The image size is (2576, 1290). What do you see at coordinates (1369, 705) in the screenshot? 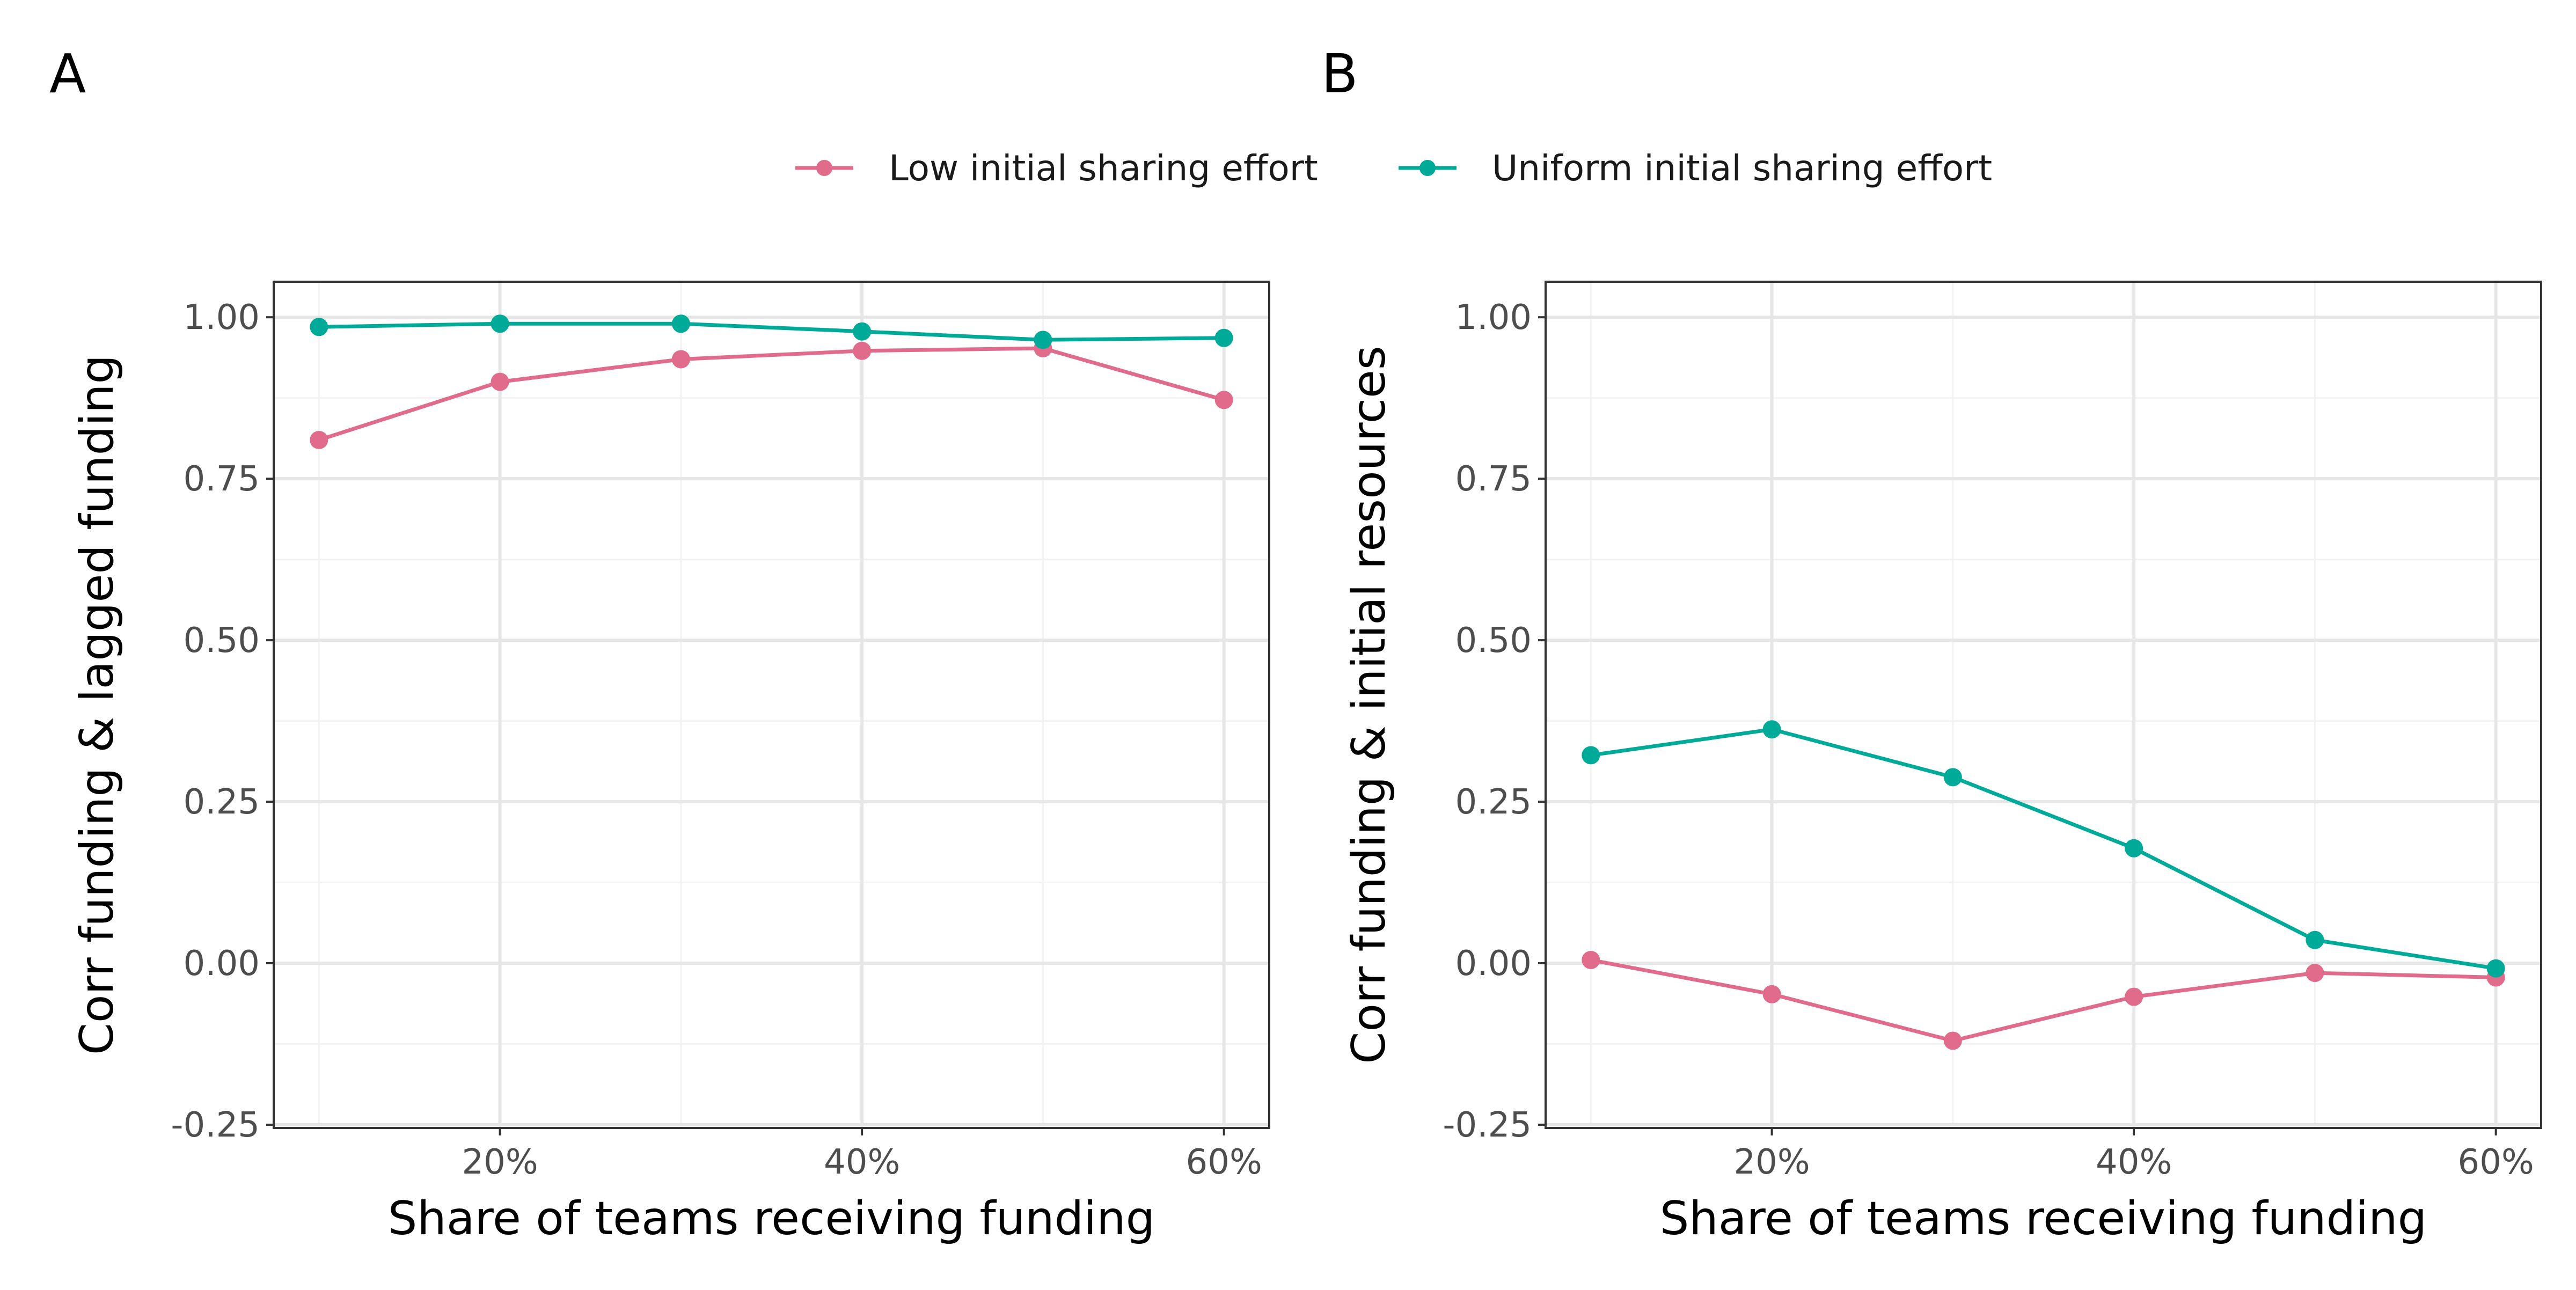
I see `y-axis-title: Corr funding & initial resources` at bounding box center [1369, 705].